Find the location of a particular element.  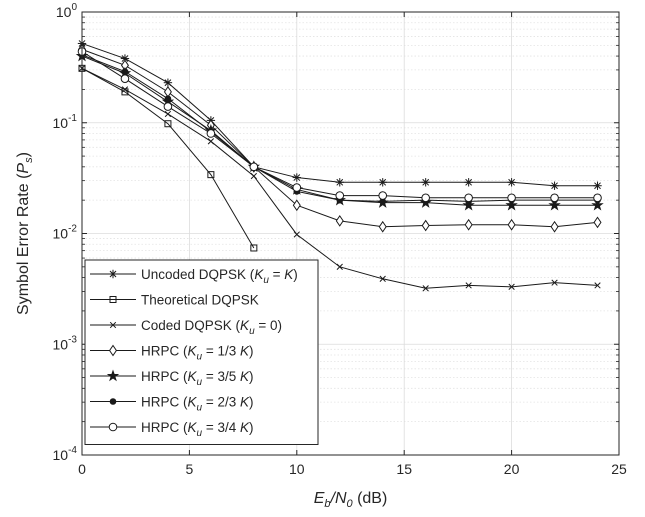

x-tick-label: 15 is located at coordinates (404, 469).